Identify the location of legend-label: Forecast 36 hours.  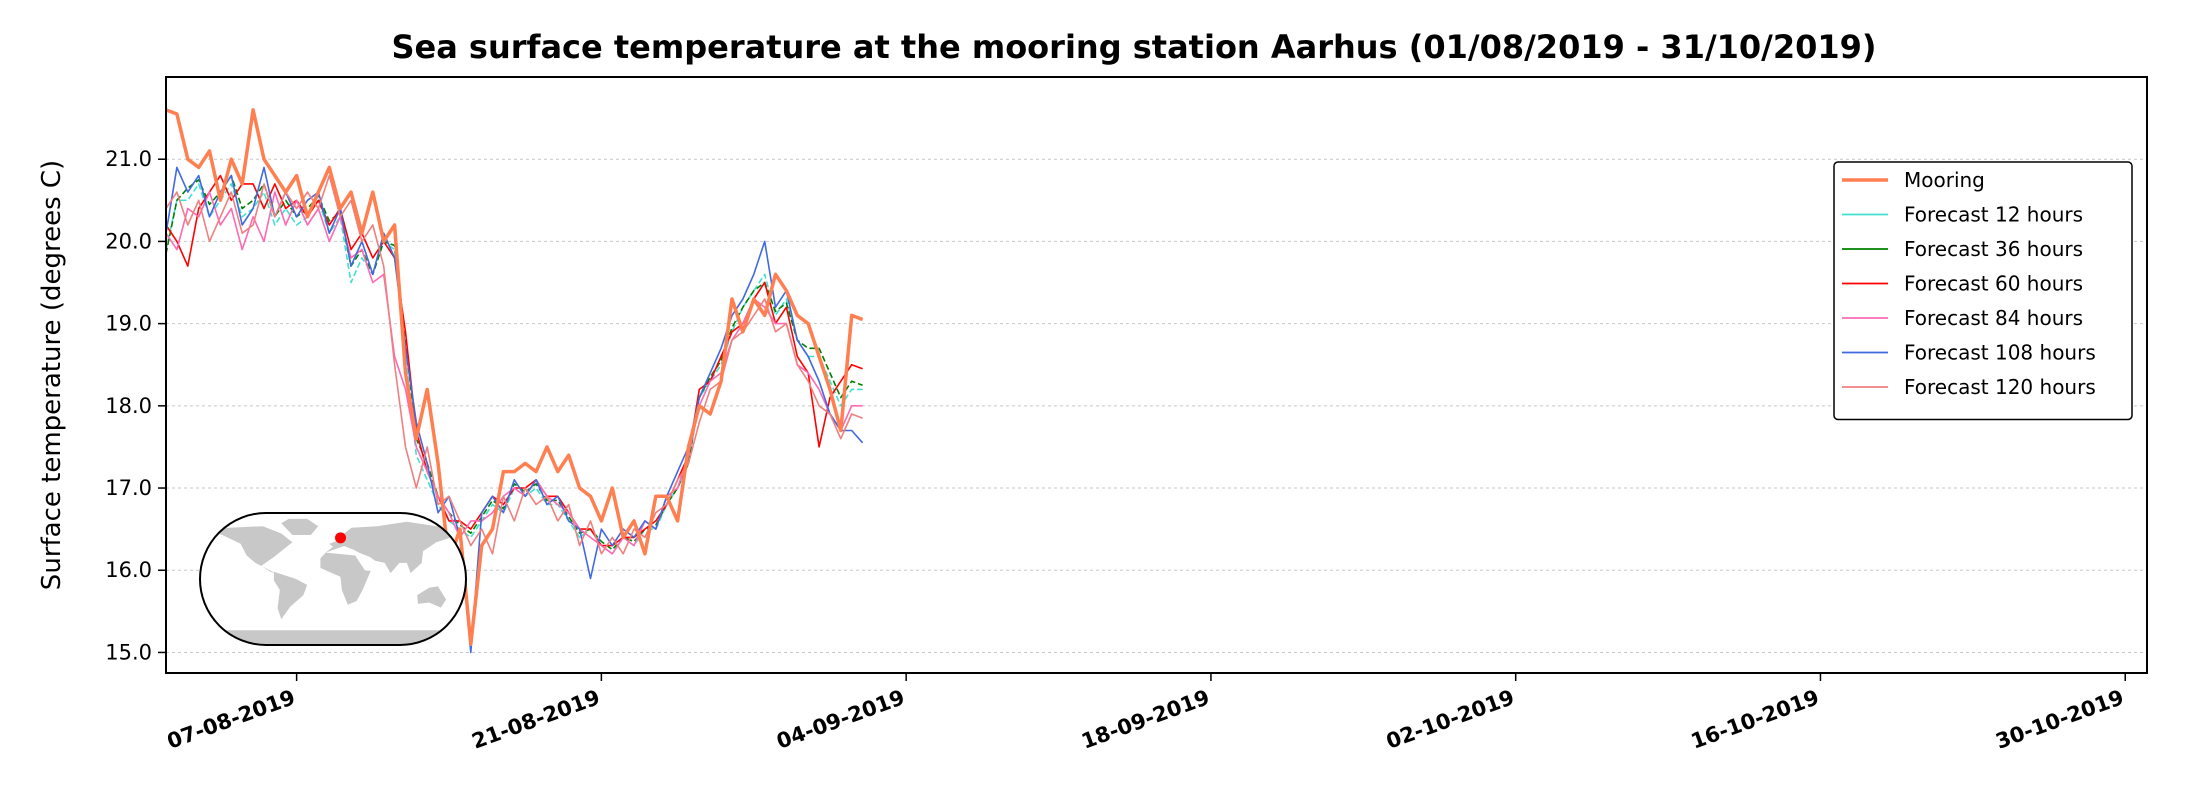
(1993, 249).